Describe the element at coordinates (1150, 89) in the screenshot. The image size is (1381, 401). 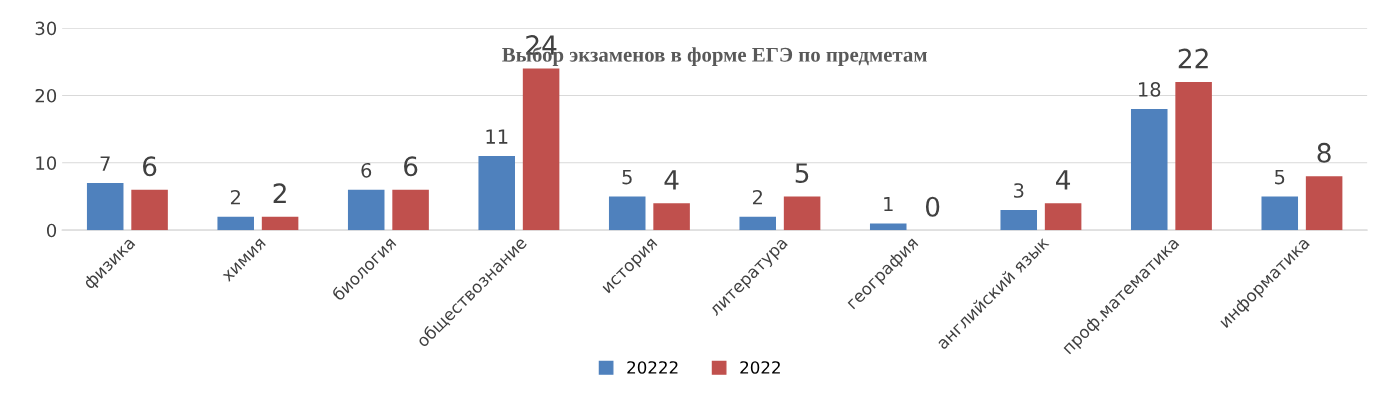
I see `data-label: 18` at that location.